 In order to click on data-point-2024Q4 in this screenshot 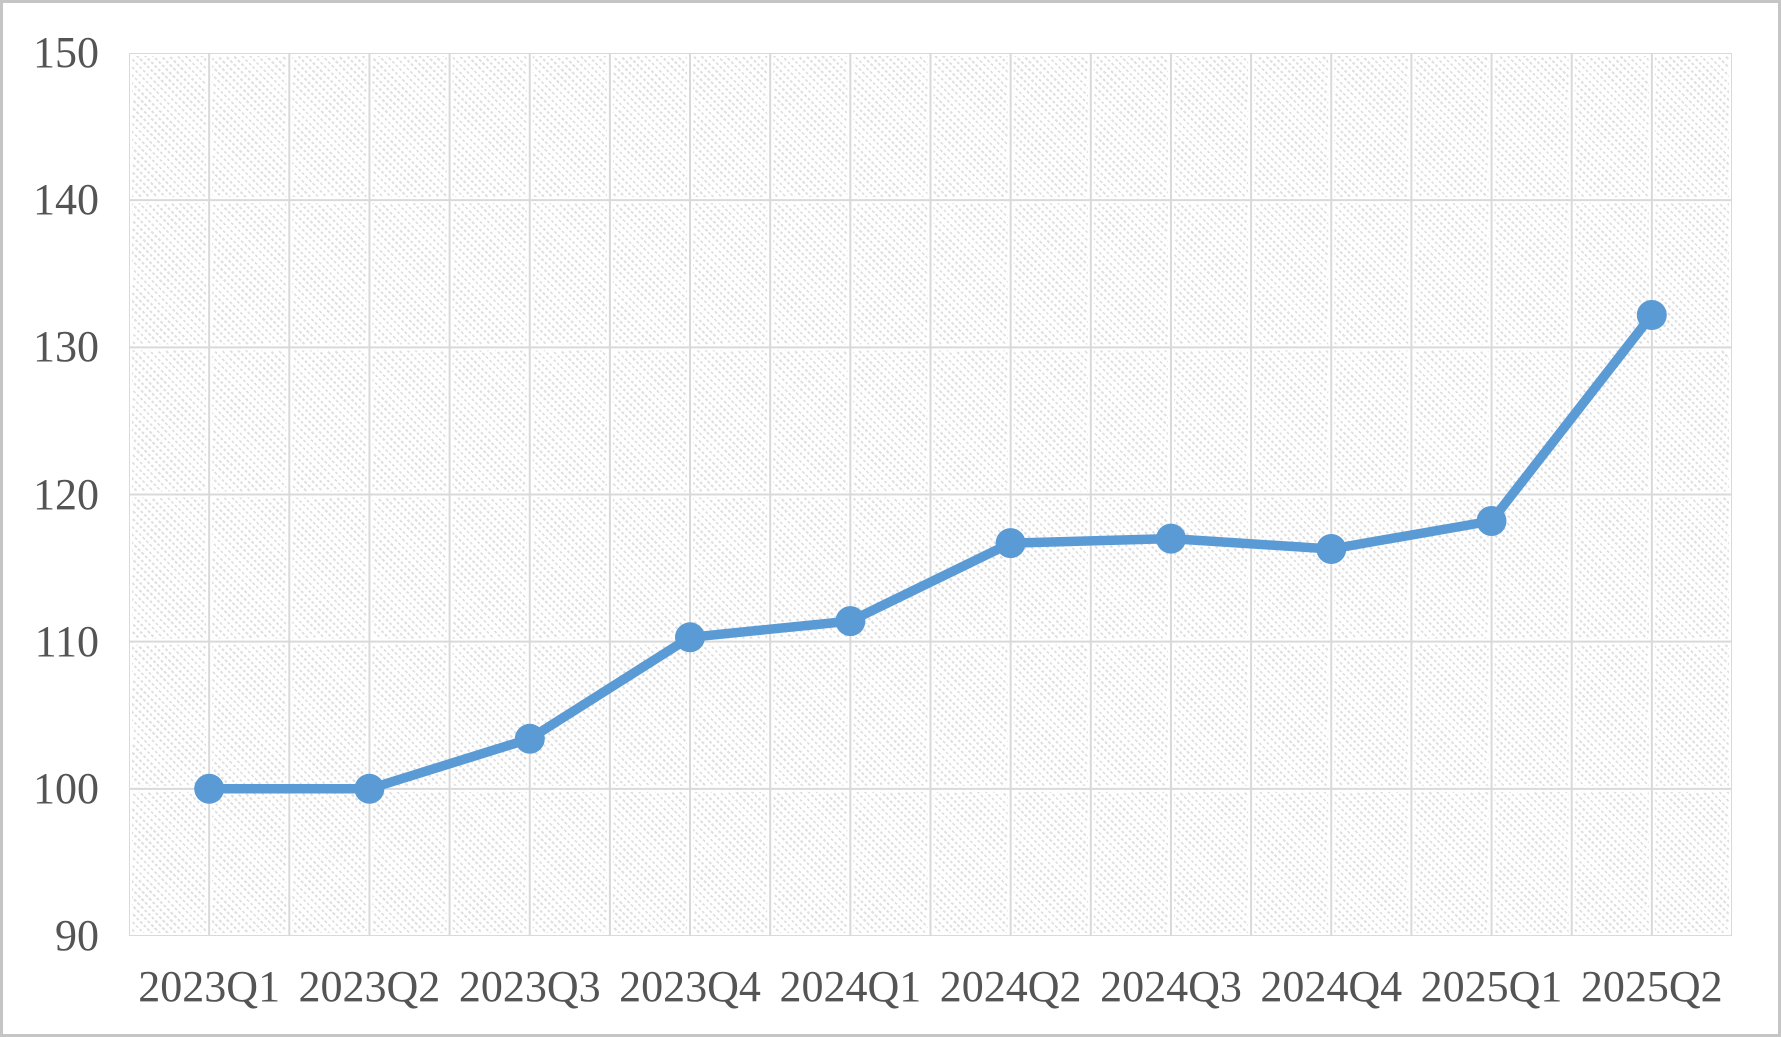, I will do `click(1331, 549)`.